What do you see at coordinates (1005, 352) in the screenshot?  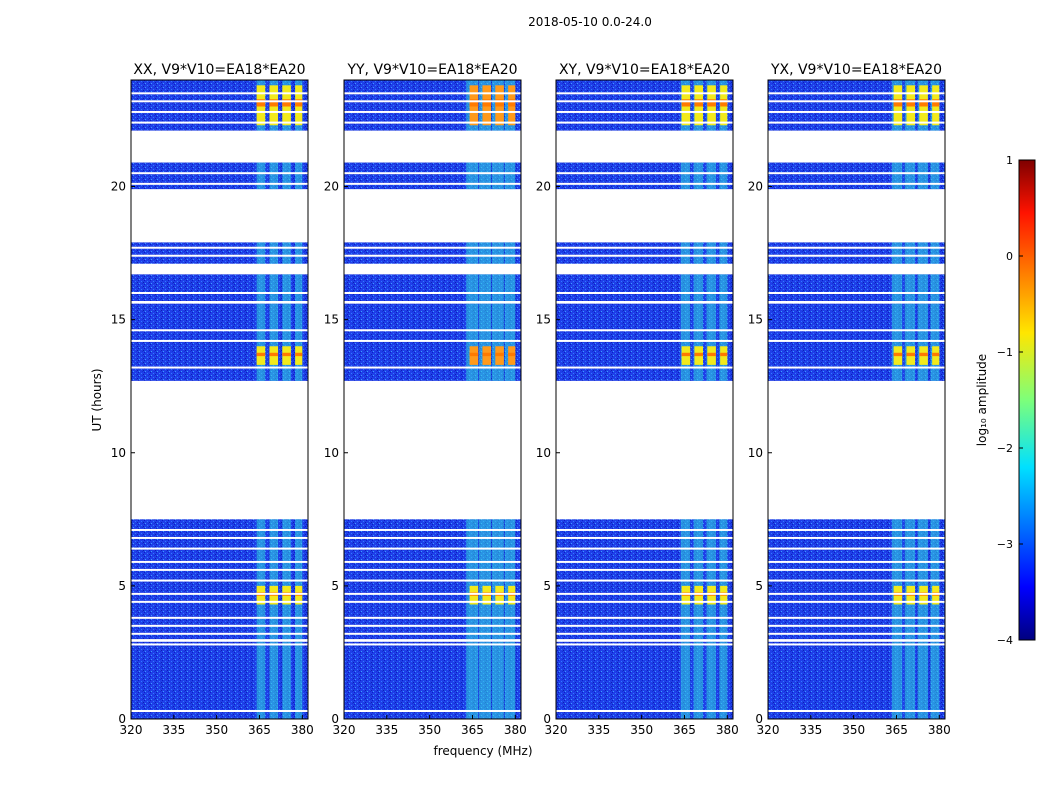 I see `colorbar-tick-label: −1` at bounding box center [1005, 352].